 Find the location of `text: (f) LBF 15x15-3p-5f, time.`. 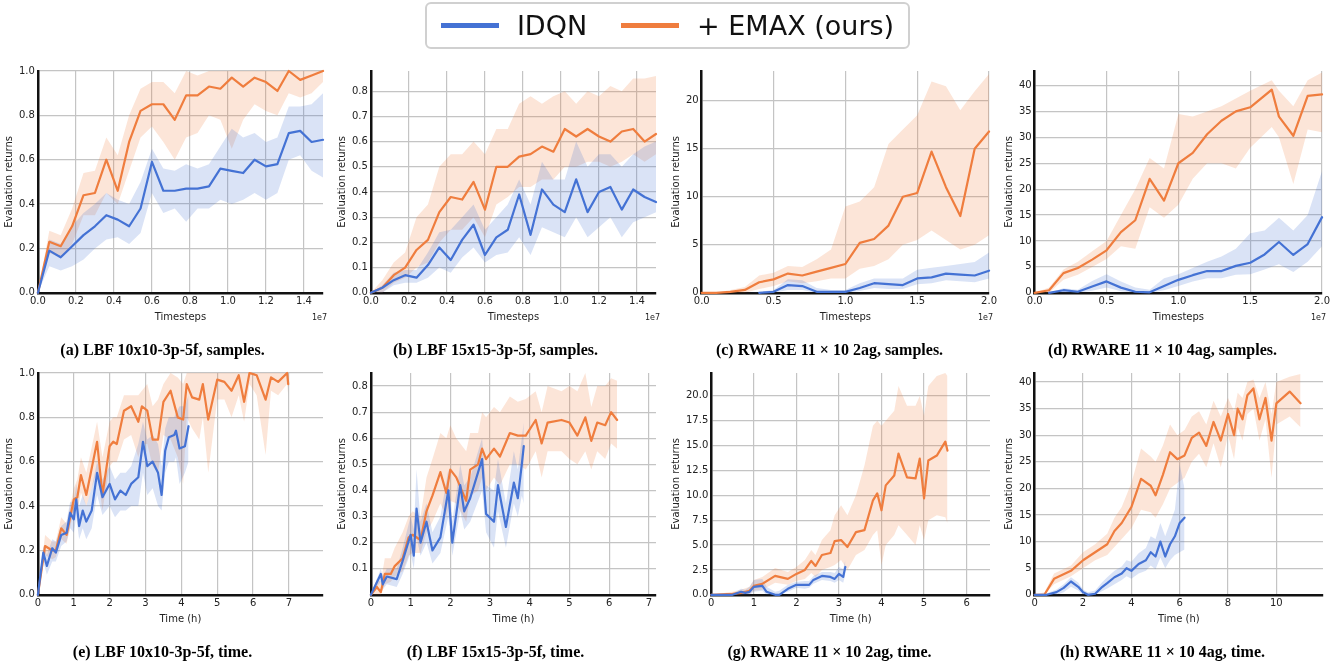

text: (f) LBF 15x15-3p-5f, time. is located at coordinates (495, 651).